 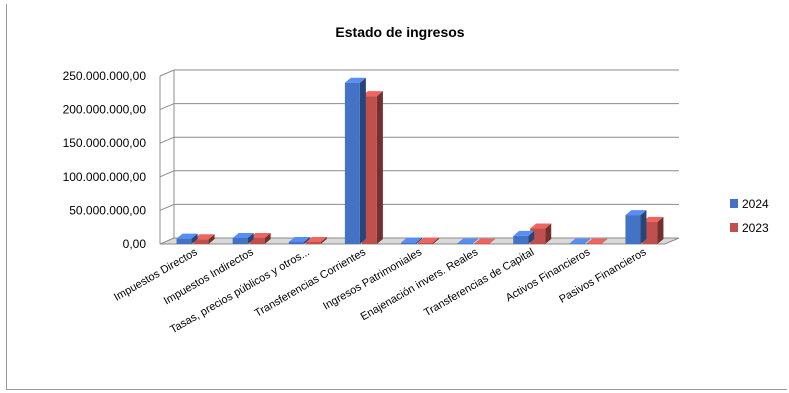 What do you see at coordinates (105, 177) in the screenshot?
I see `y-tick-label: 100.000.000,00` at bounding box center [105, 177].